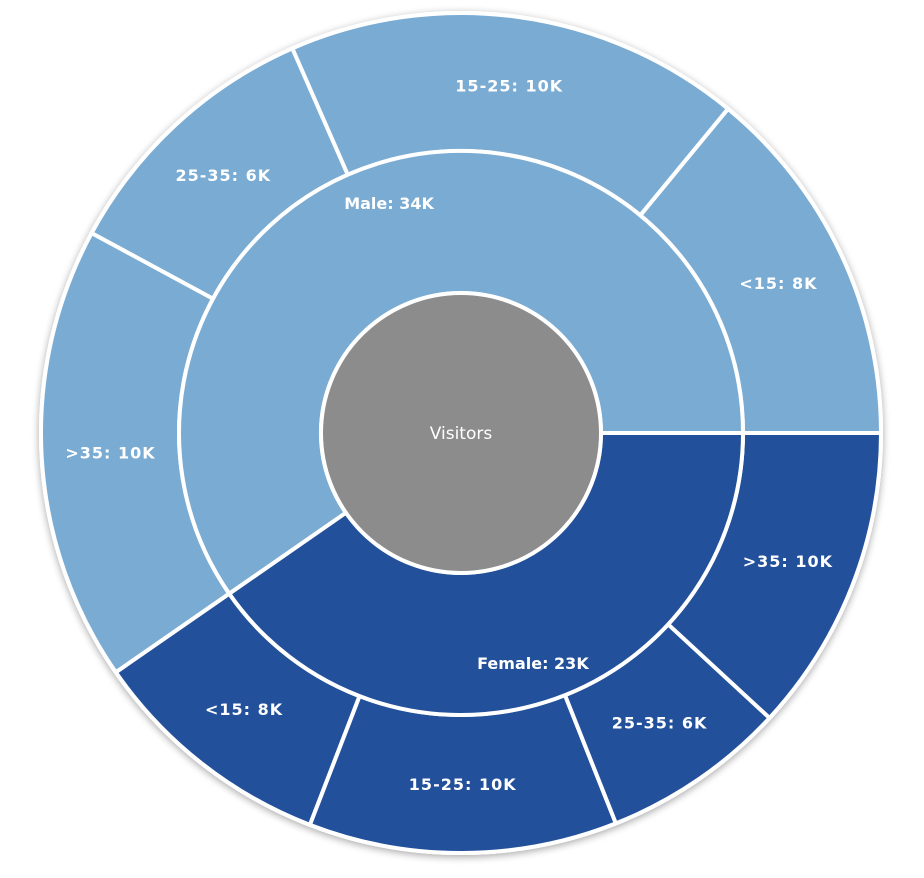 The width and height of the screenshot is (924, 878). What do you see at coordinates (778, 283) in the screenshot?
I see `outer-label-male-under-15: <15: 8K` at bounding box center [778, 283].